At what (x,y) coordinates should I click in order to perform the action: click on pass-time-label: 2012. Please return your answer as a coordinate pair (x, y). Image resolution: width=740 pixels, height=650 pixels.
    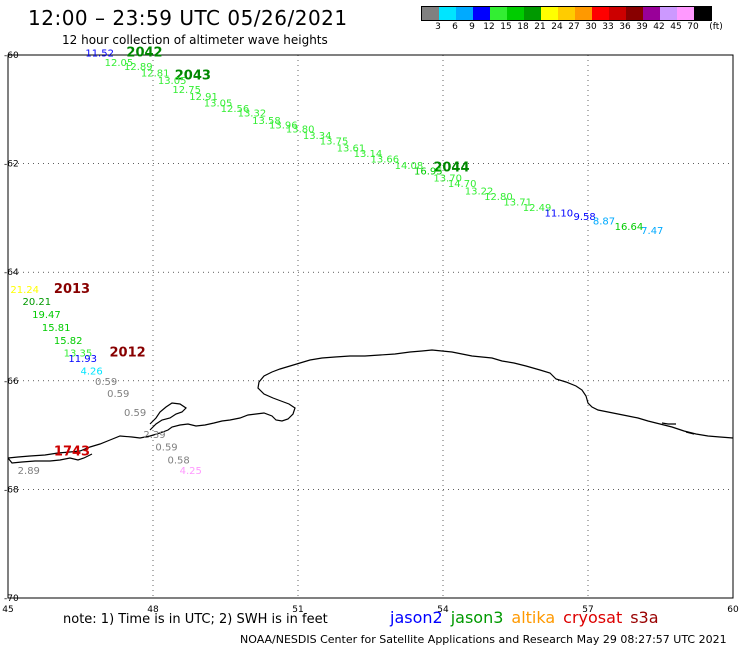
    Looking at the image, I should click on (128, 352).